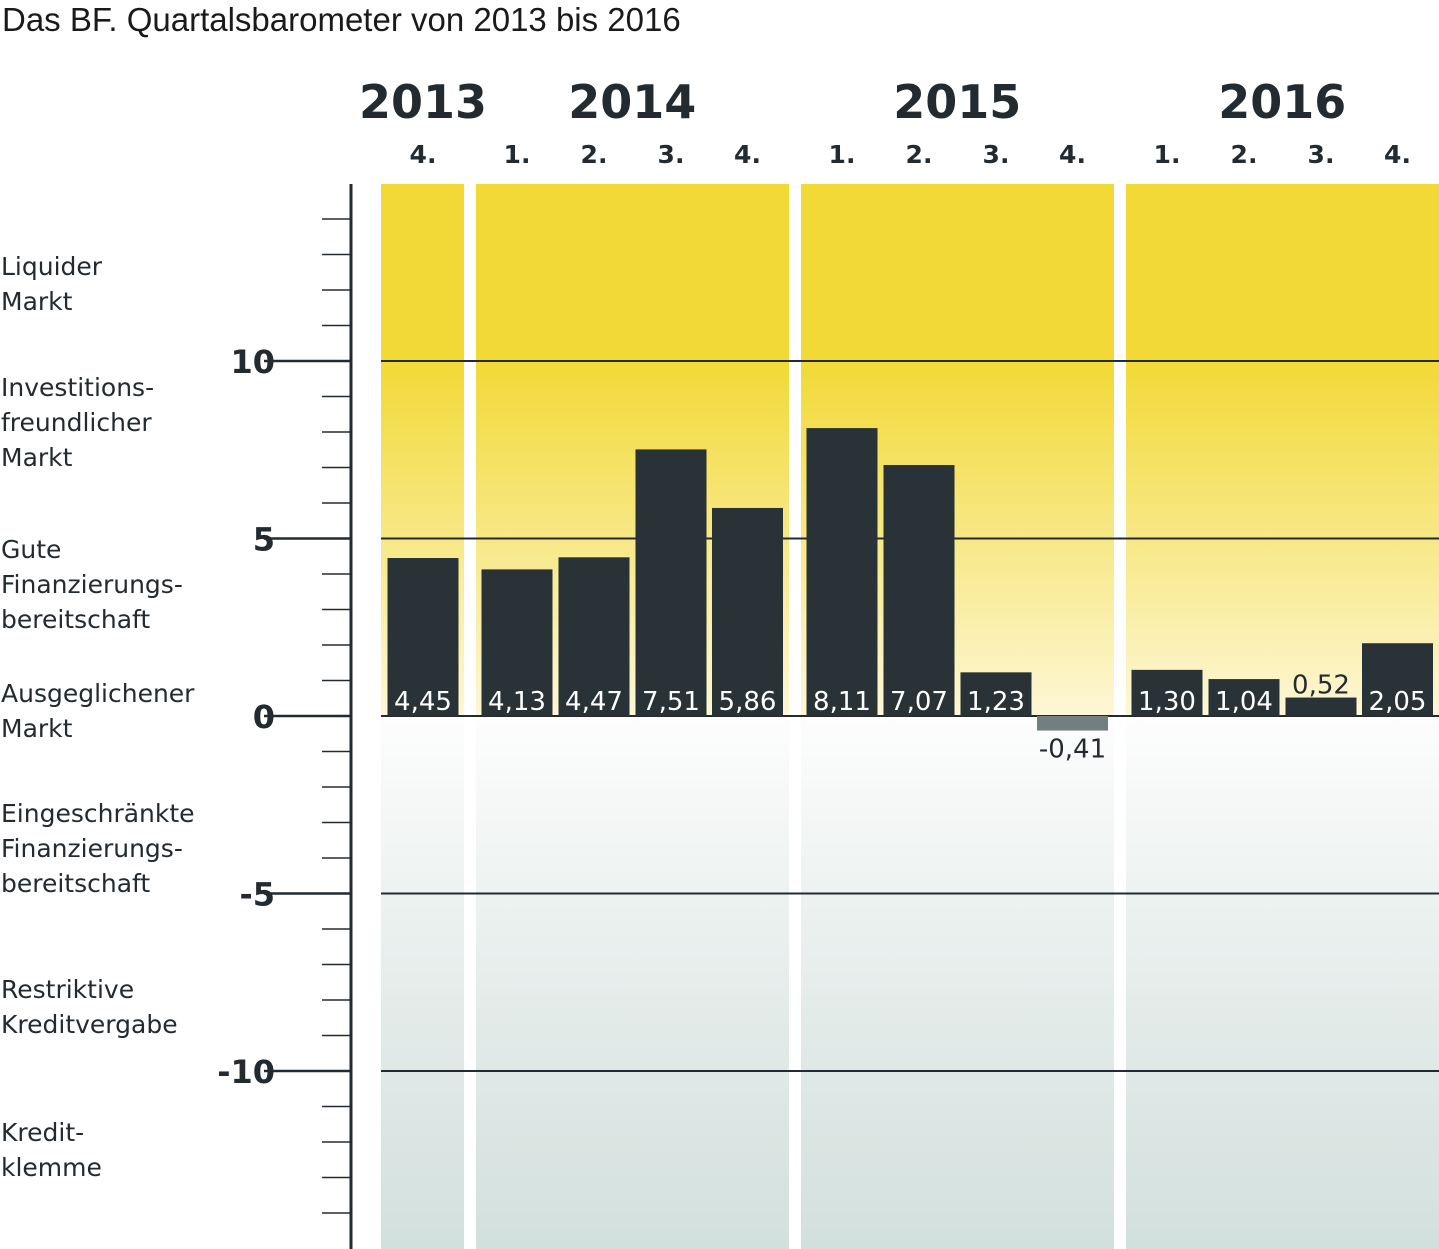  What do you see at coordinates (97, 711) in the screenshot?
I see `zone-label: Ausgeglichener Markt` at bounding box center [97, 711].